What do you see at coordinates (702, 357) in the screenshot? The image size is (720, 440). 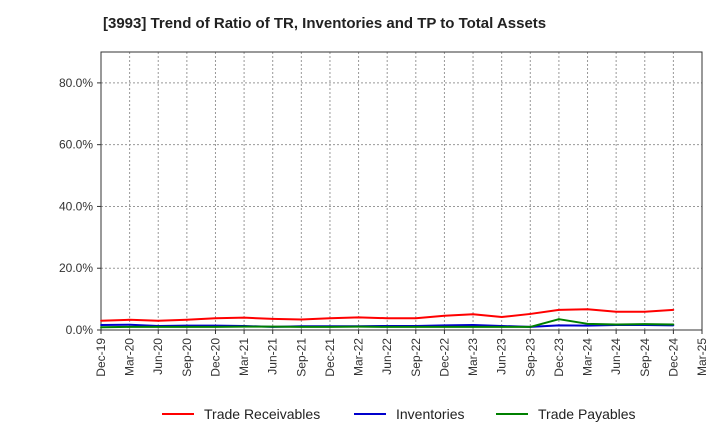 I see `x-tick-label: Mar-25` at bounding box center [702, 357].